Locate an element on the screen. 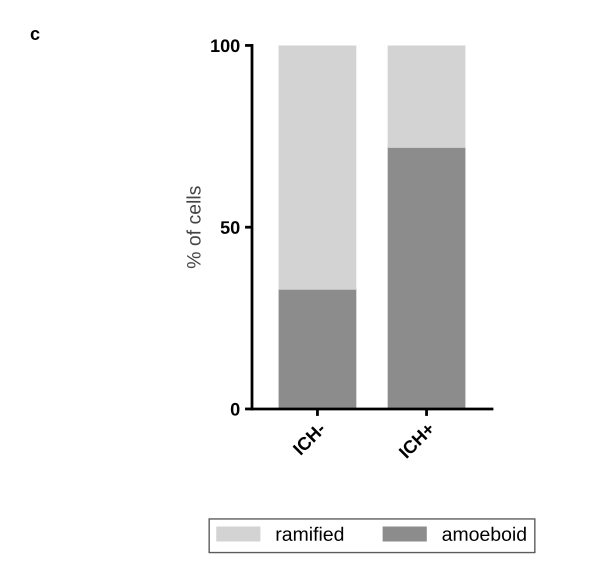 This screenshot has height=568, width=600. text: c is located at coordinates (35, 35).